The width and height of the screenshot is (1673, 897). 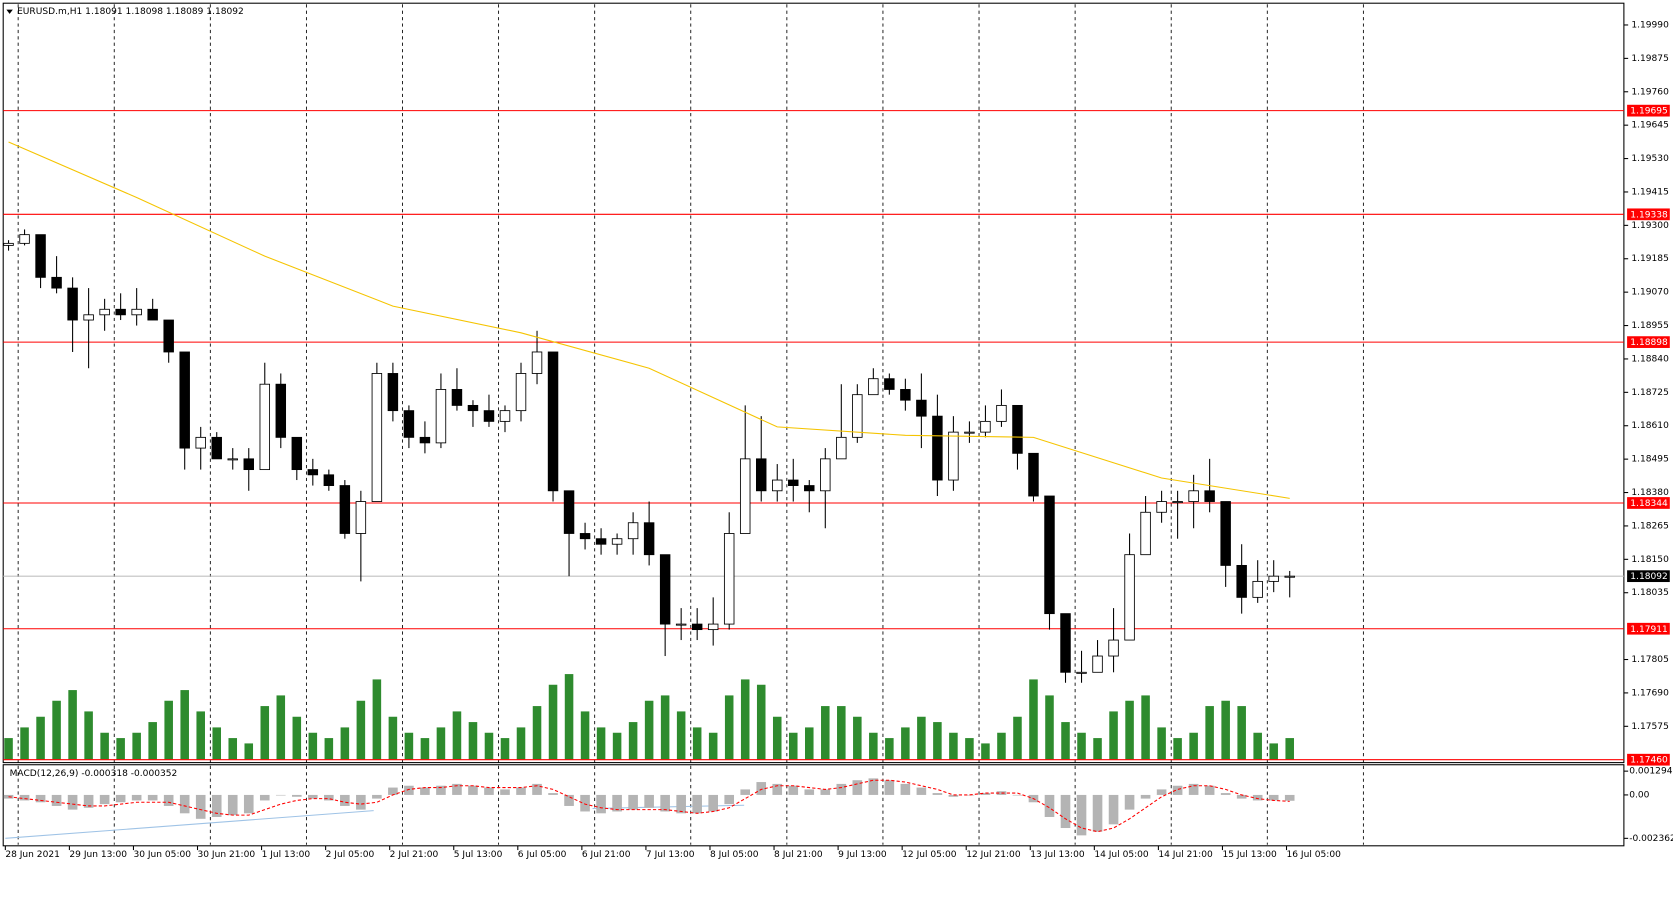 I want to click on level-label: 1.17911, so click(x=1649, y=630).